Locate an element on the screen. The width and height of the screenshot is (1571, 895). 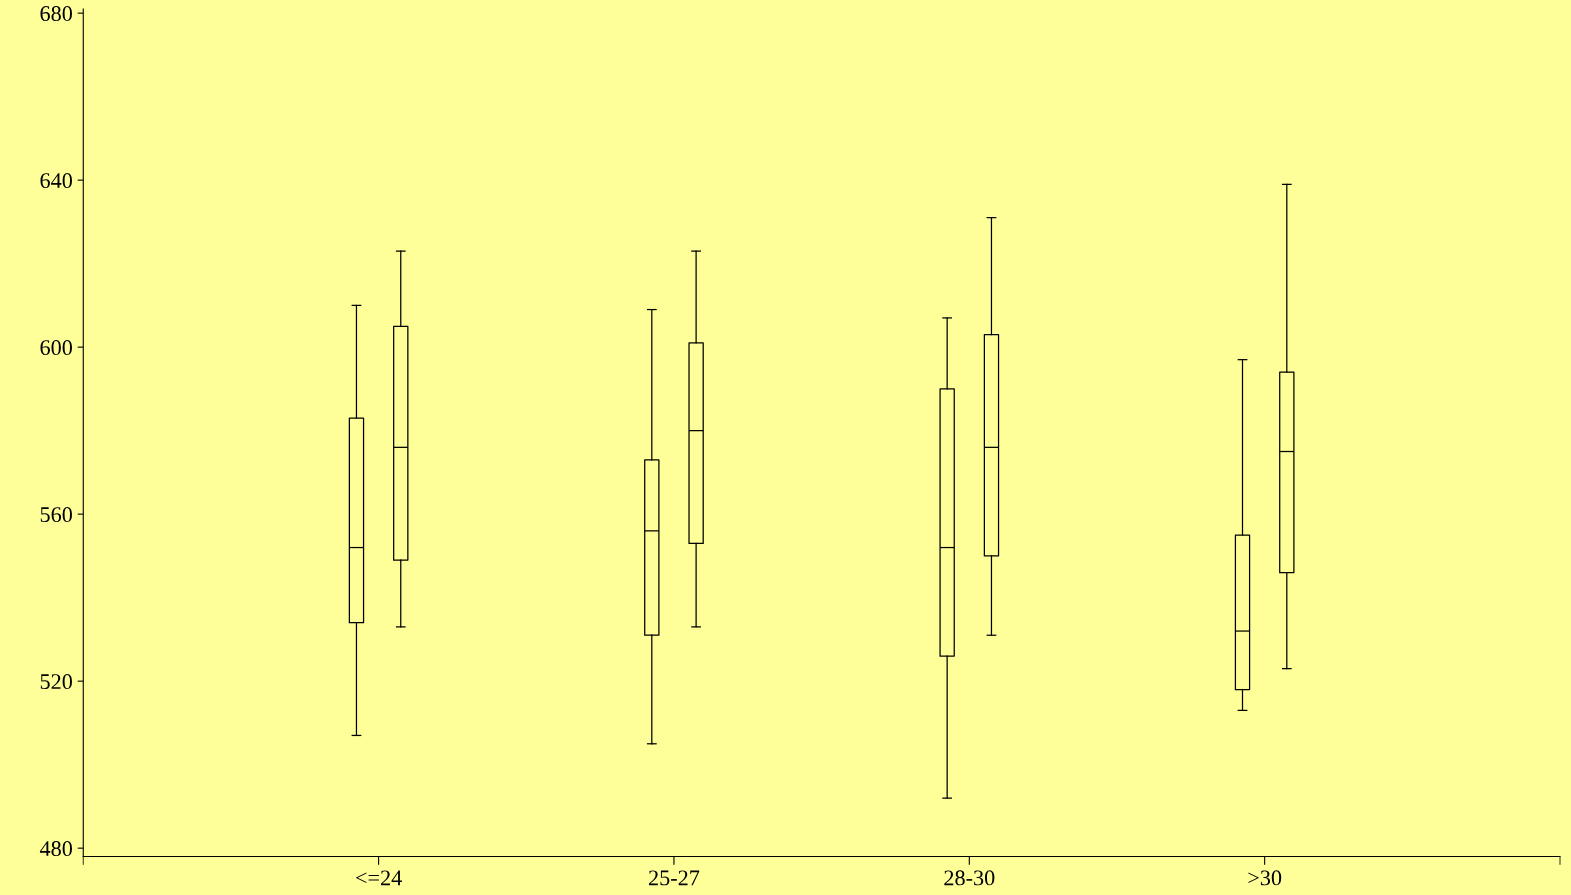
y-tick-label: 560 is located at coordinates (56, 515).